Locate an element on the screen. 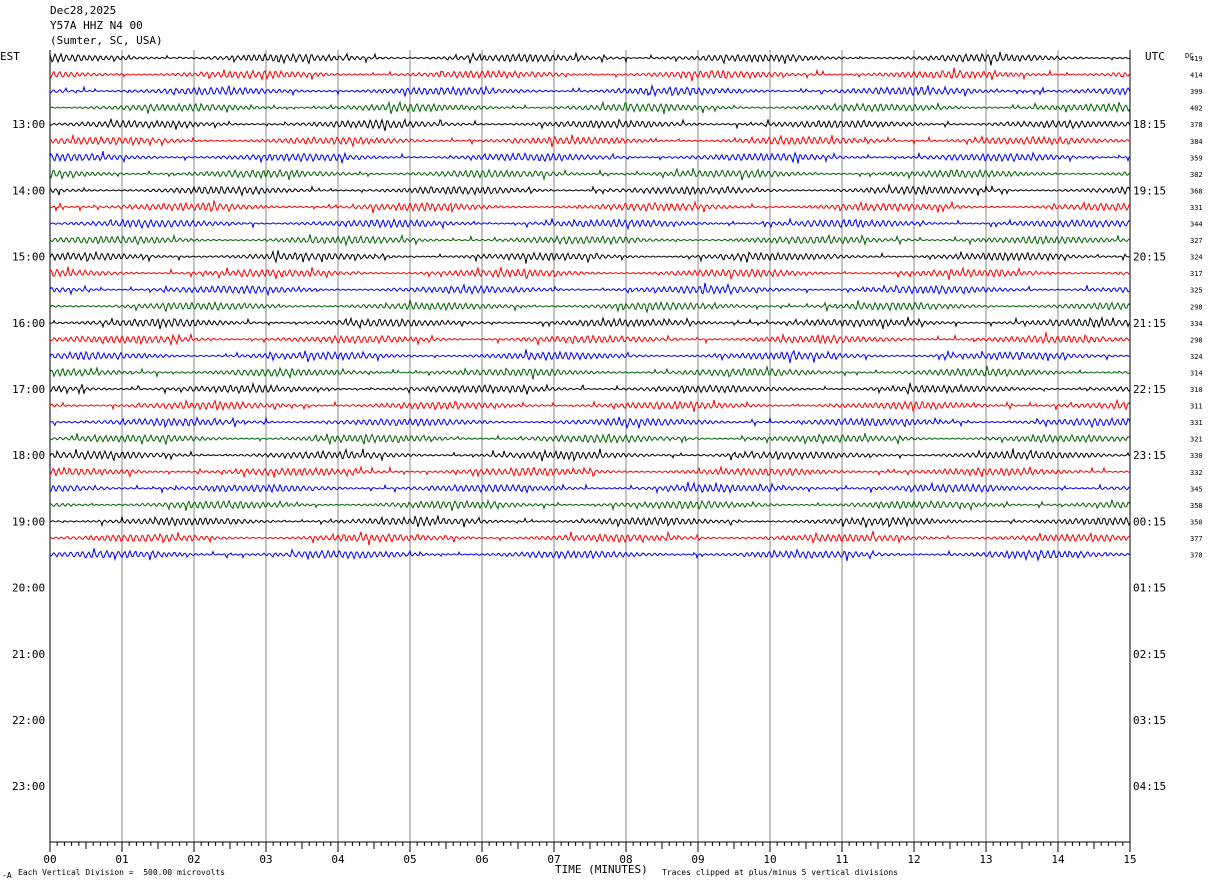  x-tick-label: 09 is located at coordinates (697, 859).